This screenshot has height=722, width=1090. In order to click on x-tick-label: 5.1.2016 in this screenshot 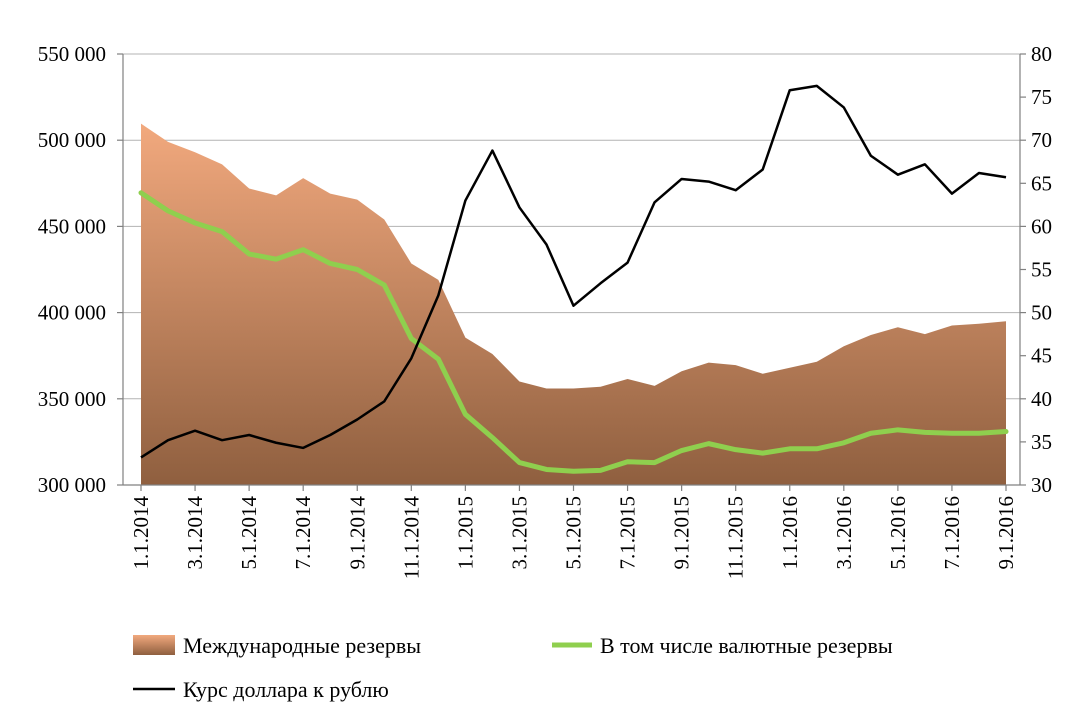, I will do `click(898, 533)`.